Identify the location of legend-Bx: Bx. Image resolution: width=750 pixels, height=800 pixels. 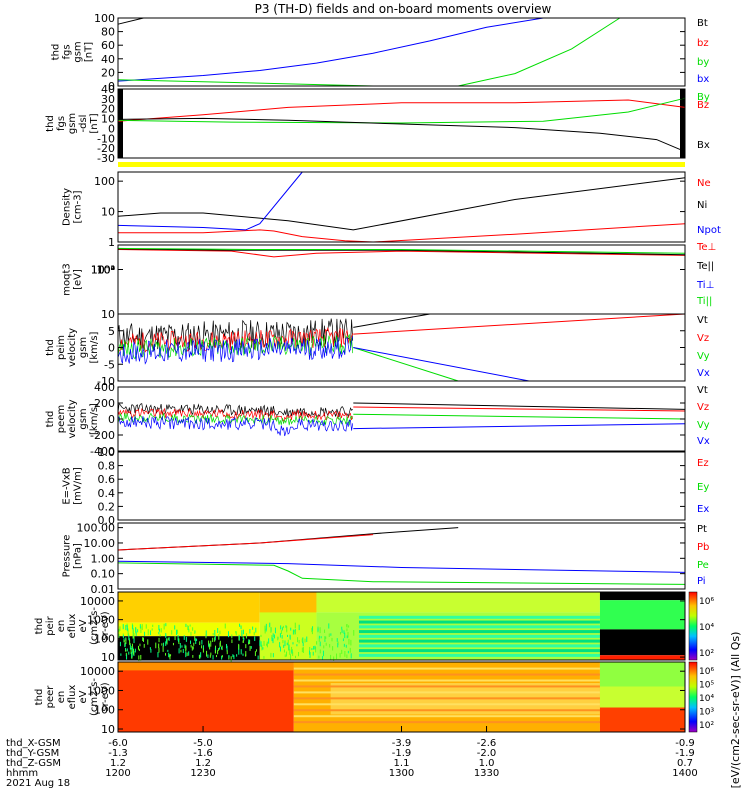
(703, 145).